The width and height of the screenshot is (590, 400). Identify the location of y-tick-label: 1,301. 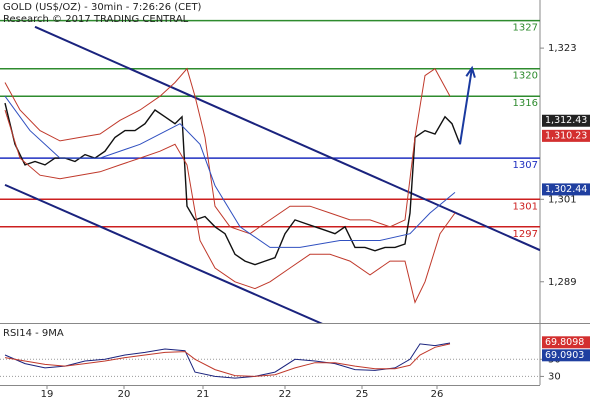
(562, 199).